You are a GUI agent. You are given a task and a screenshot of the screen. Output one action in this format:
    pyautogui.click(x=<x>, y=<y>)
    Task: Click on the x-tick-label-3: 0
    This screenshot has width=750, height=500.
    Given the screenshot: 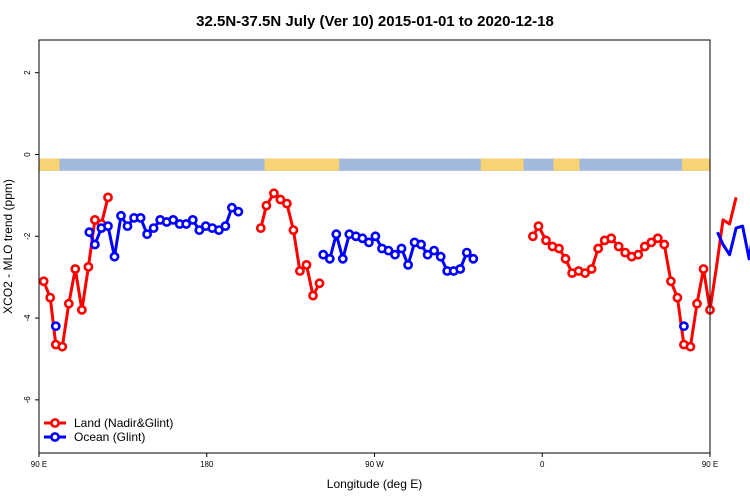 What is the action you would take?
    pyautogui.click(x=542, y=464)
    